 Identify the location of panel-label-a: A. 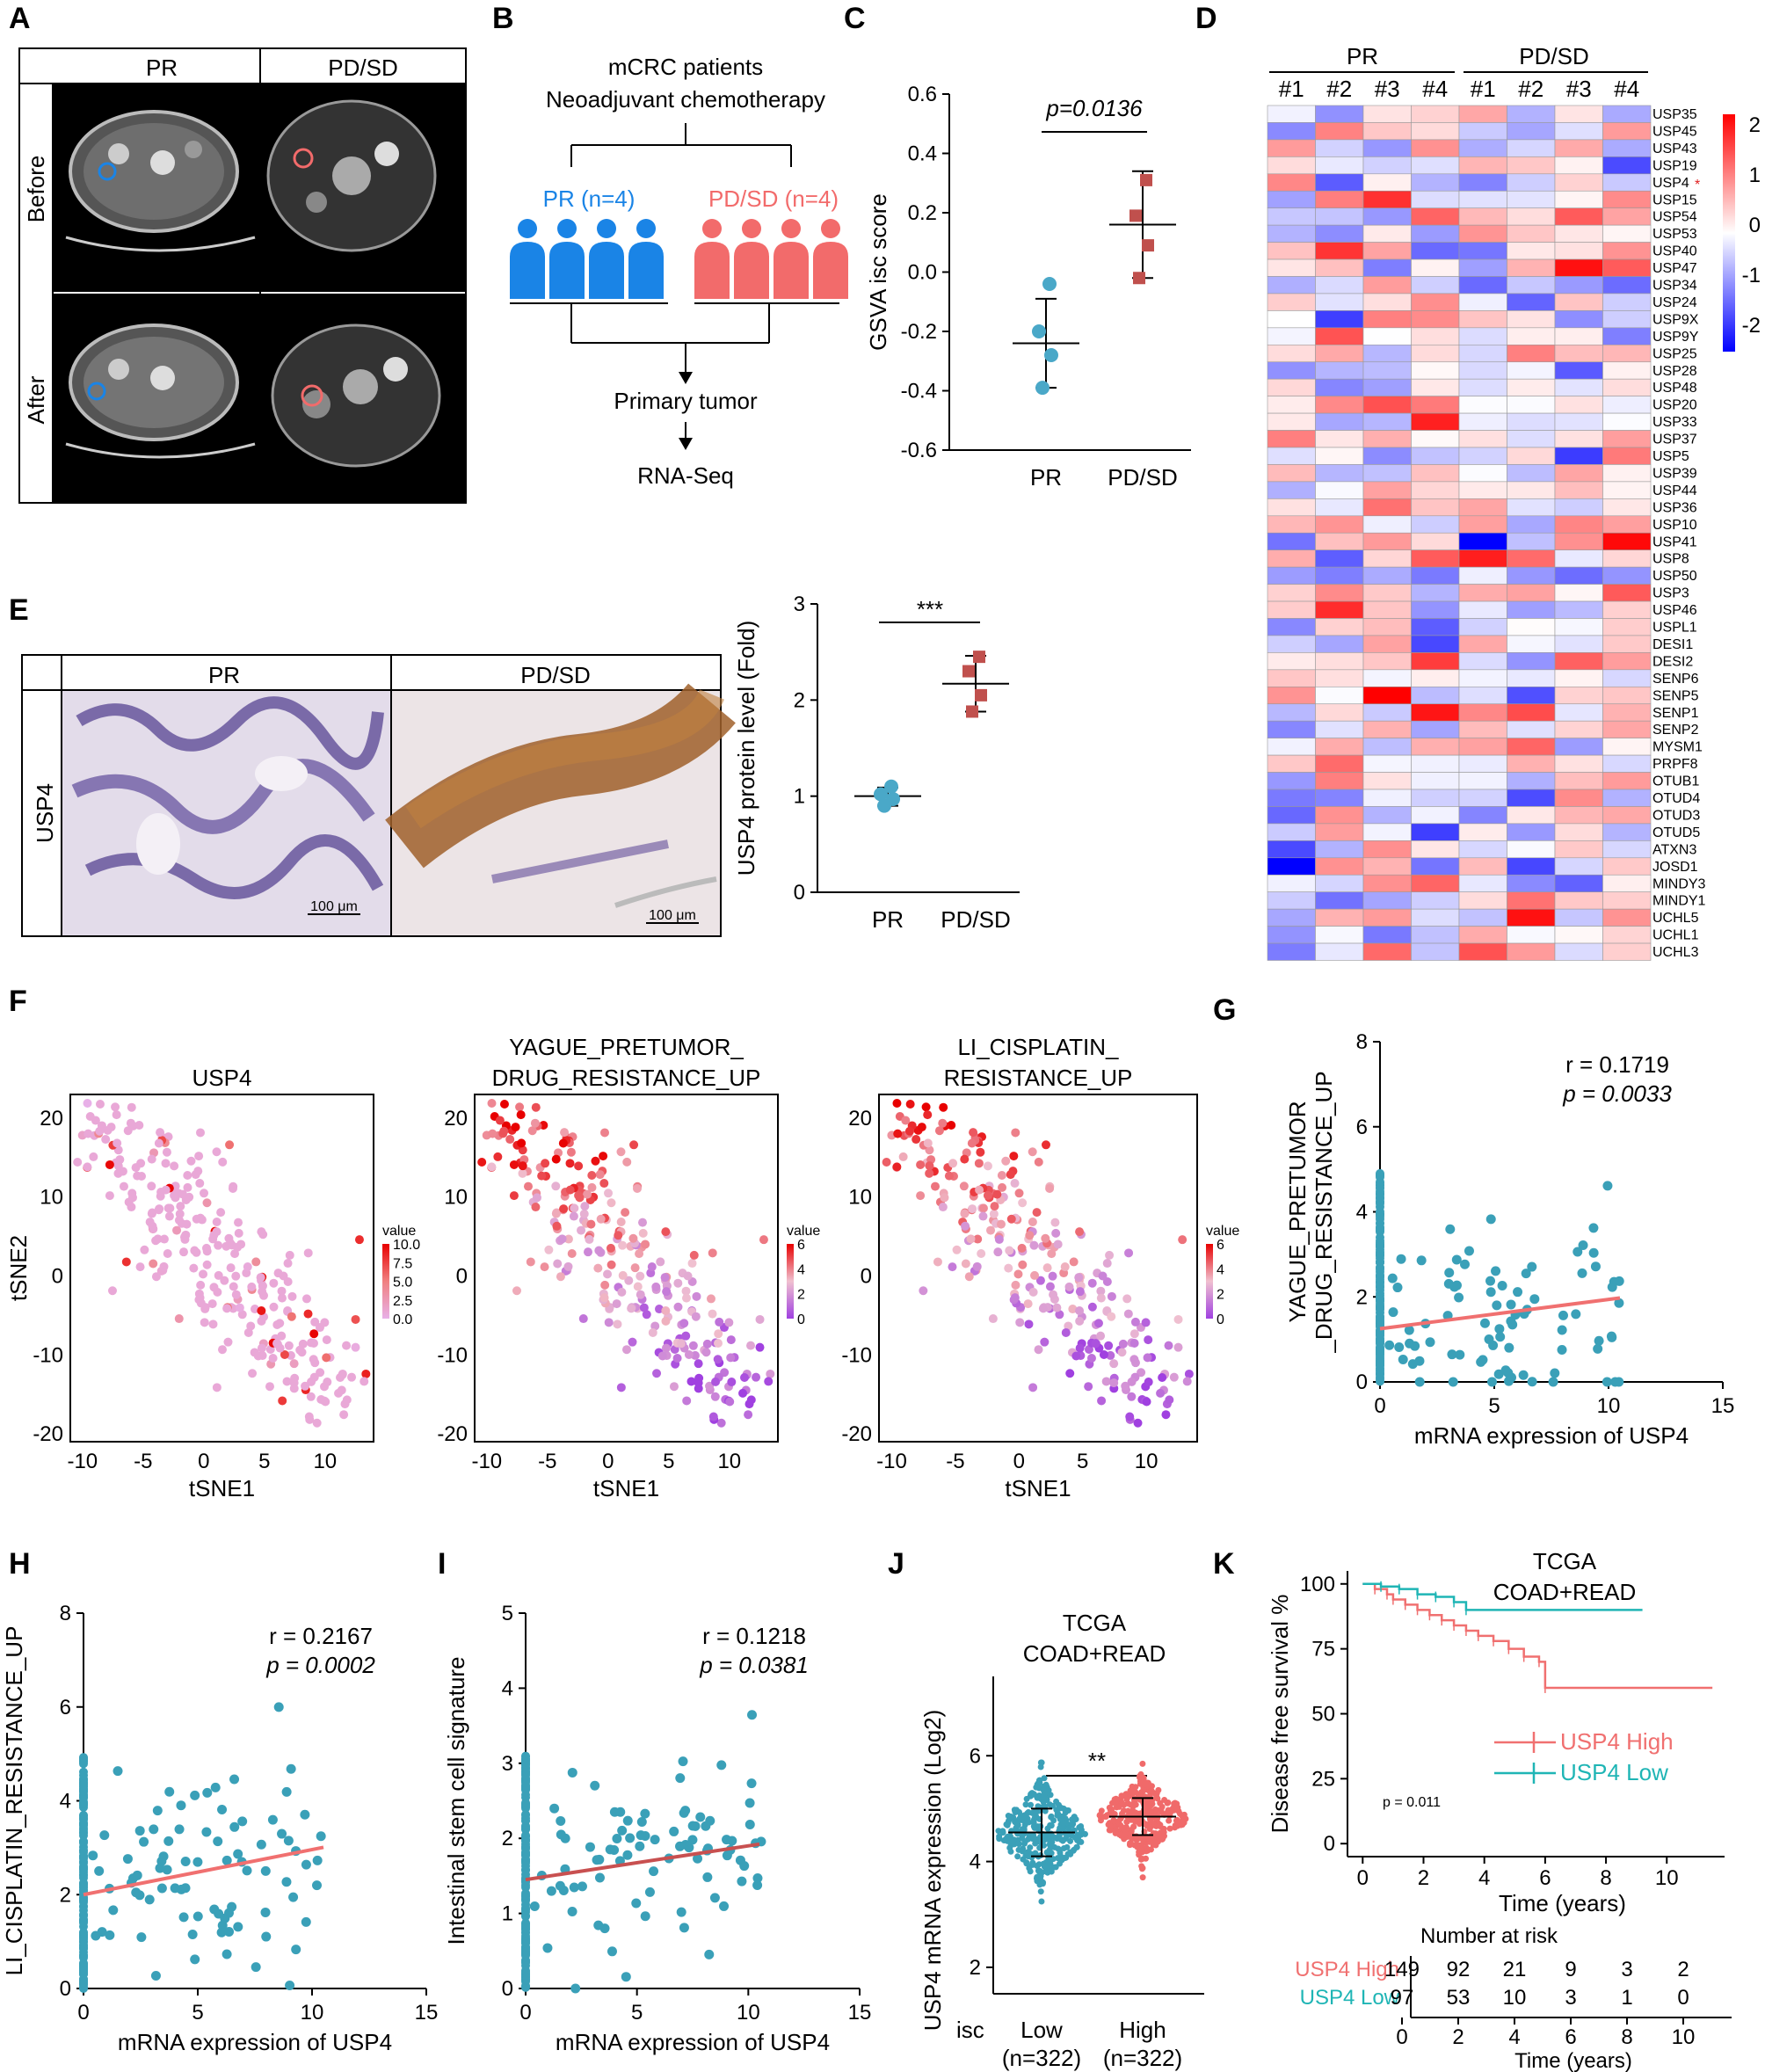
(20, 18).